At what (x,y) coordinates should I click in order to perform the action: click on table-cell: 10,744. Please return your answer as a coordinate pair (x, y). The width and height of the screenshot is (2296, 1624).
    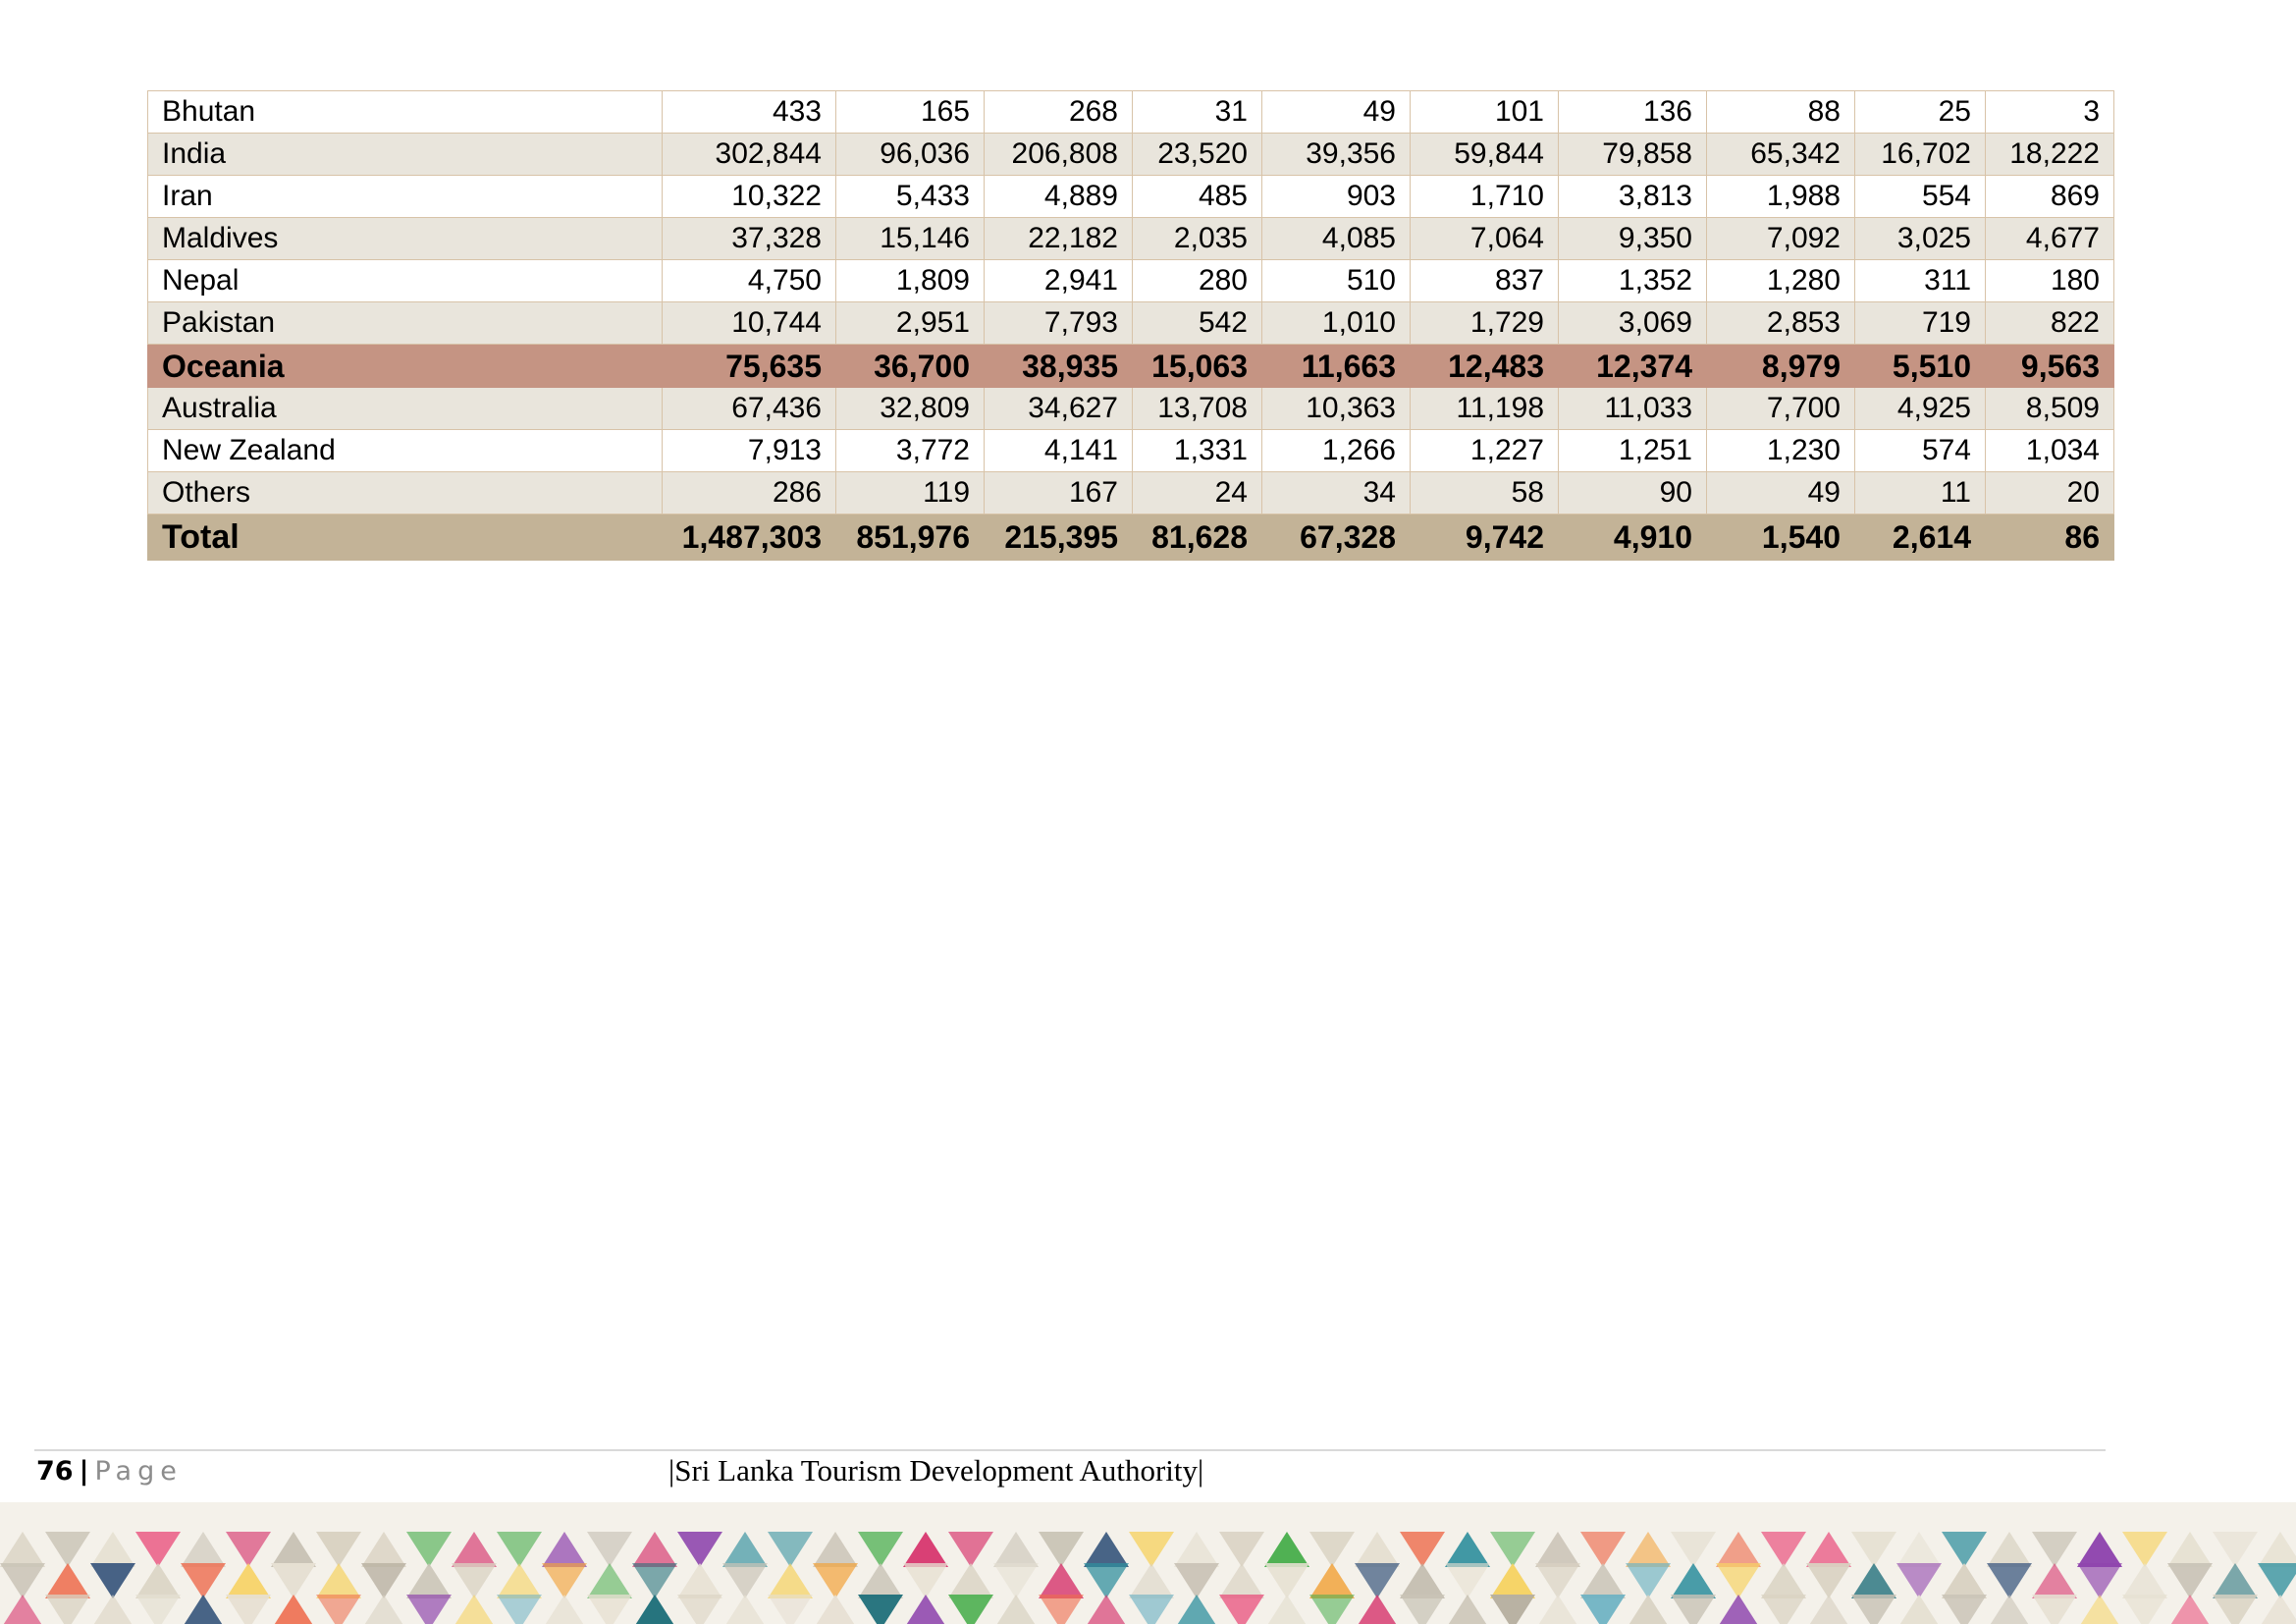
    Looking at the image, I should click on (749, 323).